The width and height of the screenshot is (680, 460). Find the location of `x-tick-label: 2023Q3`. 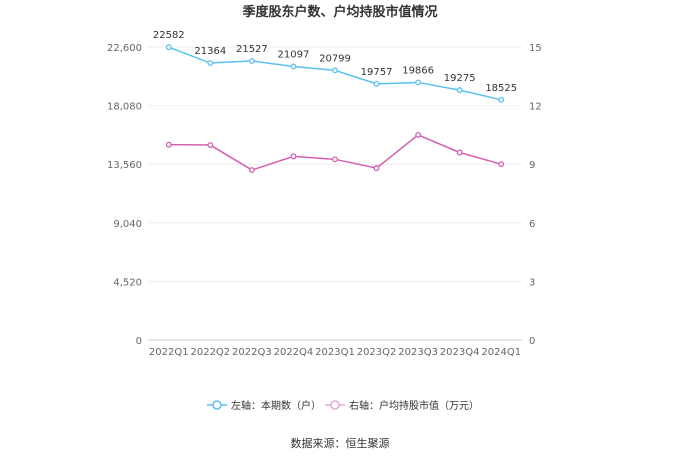

x-tick-label: 2023Q3 is located at coordinates (418, 352).